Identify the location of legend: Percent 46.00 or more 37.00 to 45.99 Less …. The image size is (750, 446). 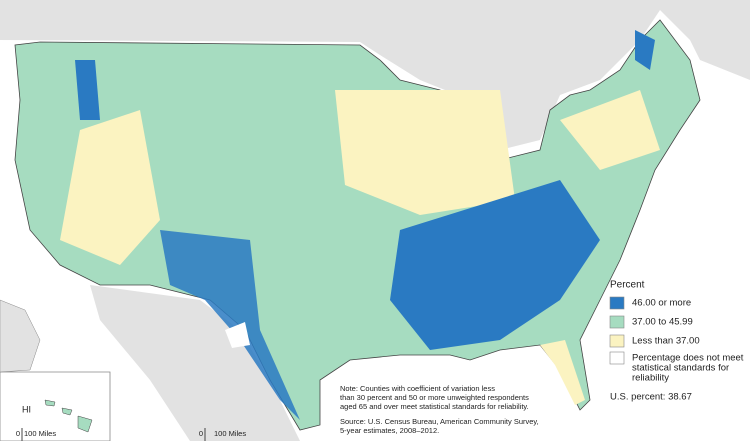
(676, 332).